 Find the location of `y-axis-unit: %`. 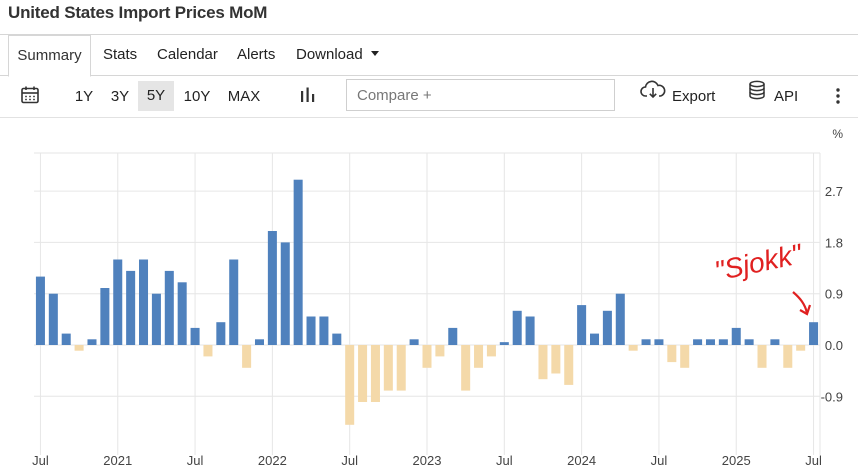

y-axis-unit: % is located at coordinates (837, 134).